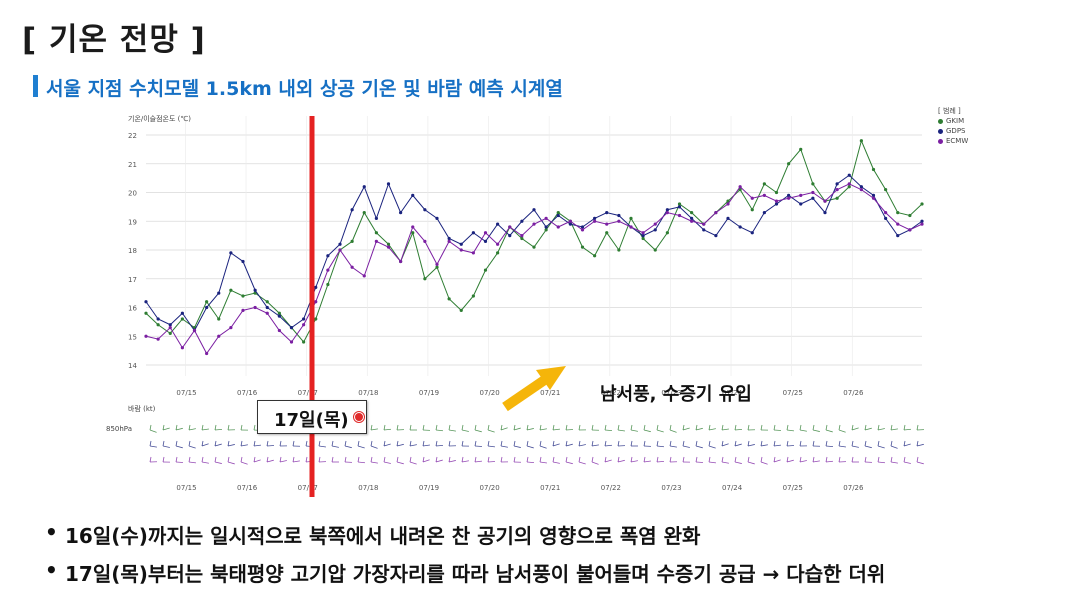 The width and height of the screenshot is (1079, 601). I want to click on y-tick-label: 16, so click(132, 309).